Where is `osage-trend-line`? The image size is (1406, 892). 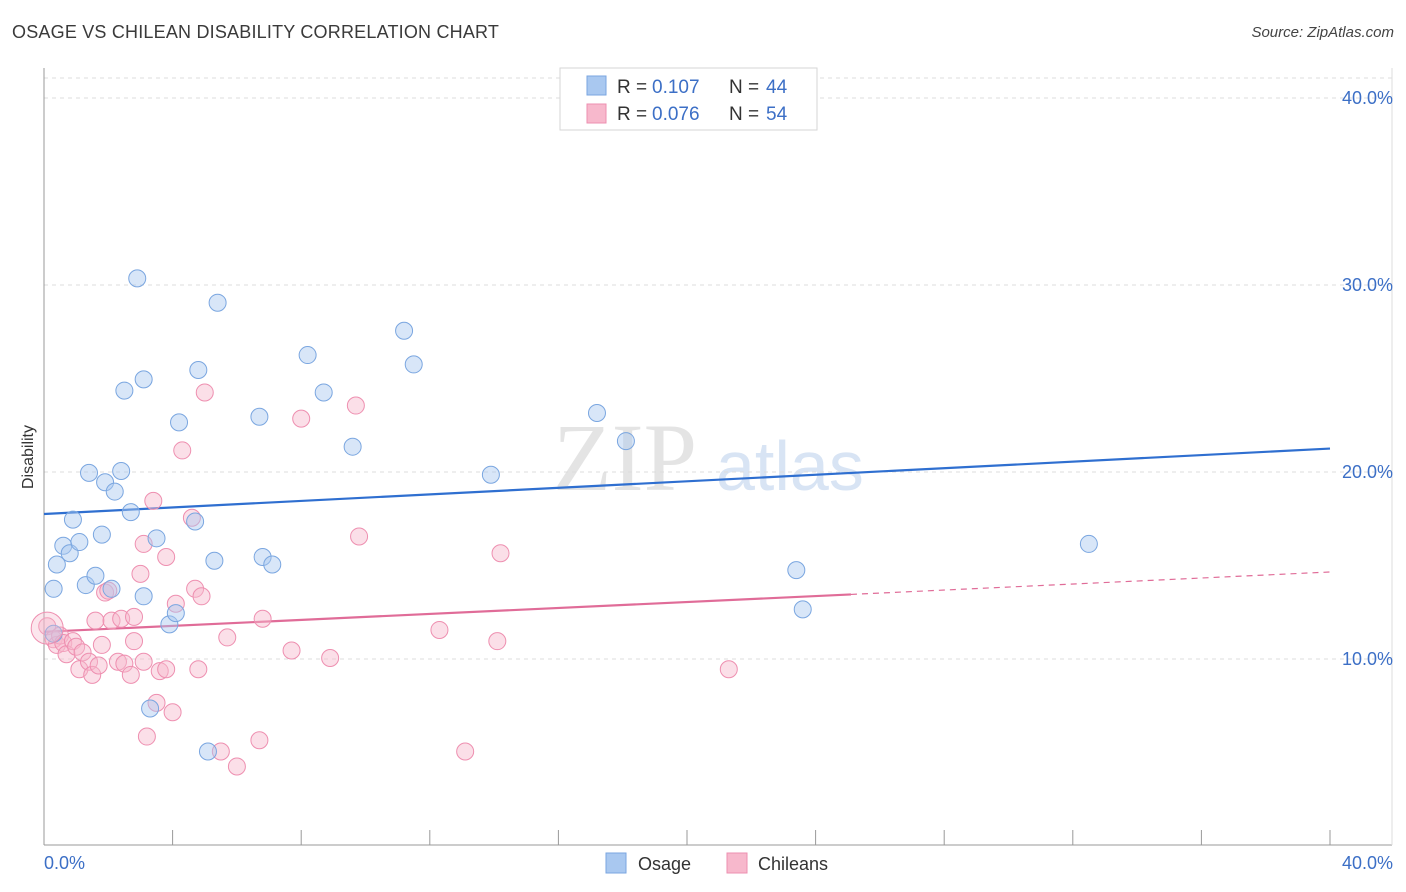 osage-trend-line is located at coordinates (687, 481).